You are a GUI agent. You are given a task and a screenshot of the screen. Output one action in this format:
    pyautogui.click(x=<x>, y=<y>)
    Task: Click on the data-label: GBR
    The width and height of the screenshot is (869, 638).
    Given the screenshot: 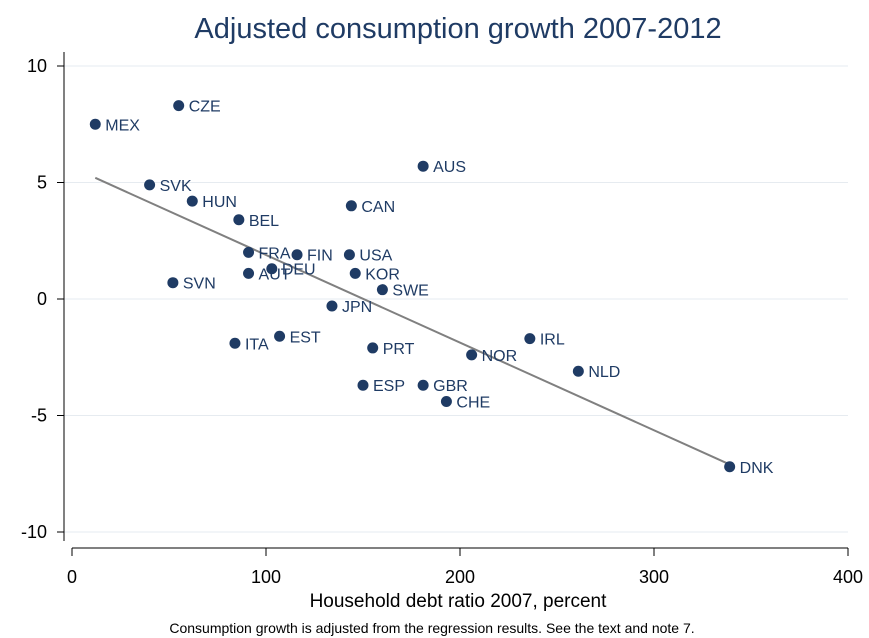 What is the action you would take?
    pyautogui.click(x=450, y=386)
    